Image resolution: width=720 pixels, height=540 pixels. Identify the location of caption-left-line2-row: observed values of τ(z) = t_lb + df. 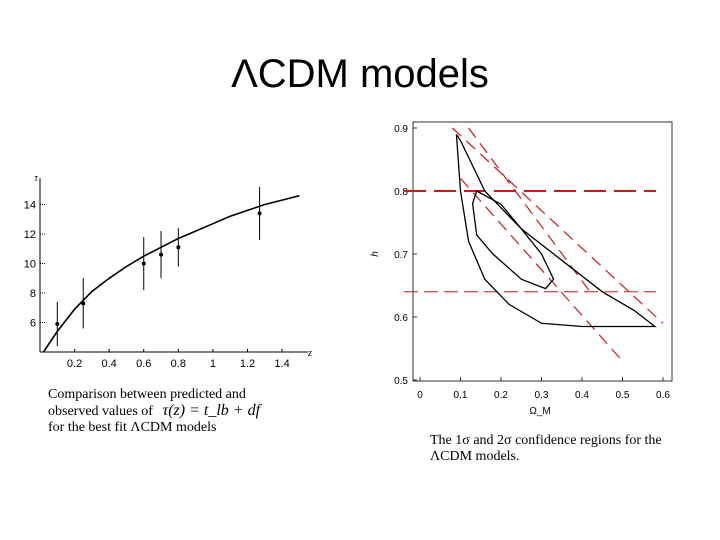
(173, 411).